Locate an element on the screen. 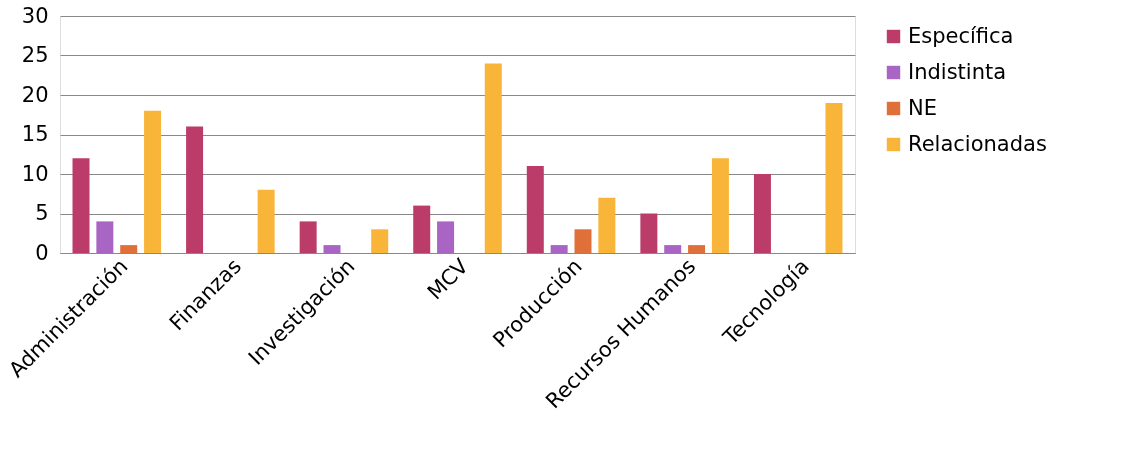 Image resolution: width=1140 pixels, height=466 pixels. legend-label: Relacionadas is located at coordinates (977, 143).